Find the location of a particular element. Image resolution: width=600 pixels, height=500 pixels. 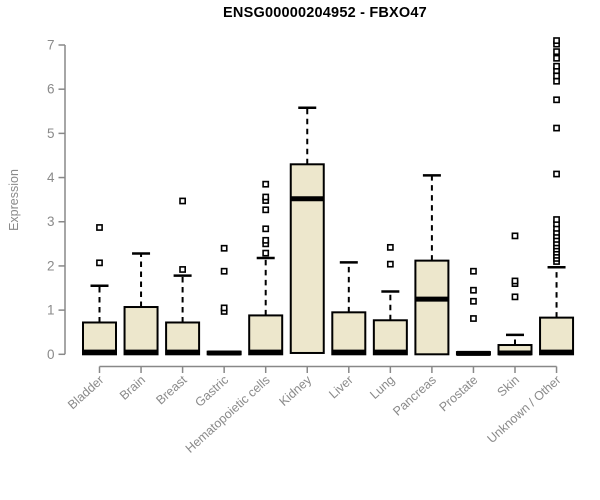

boxplot-unknown-other is located at coordinates (557, 196).